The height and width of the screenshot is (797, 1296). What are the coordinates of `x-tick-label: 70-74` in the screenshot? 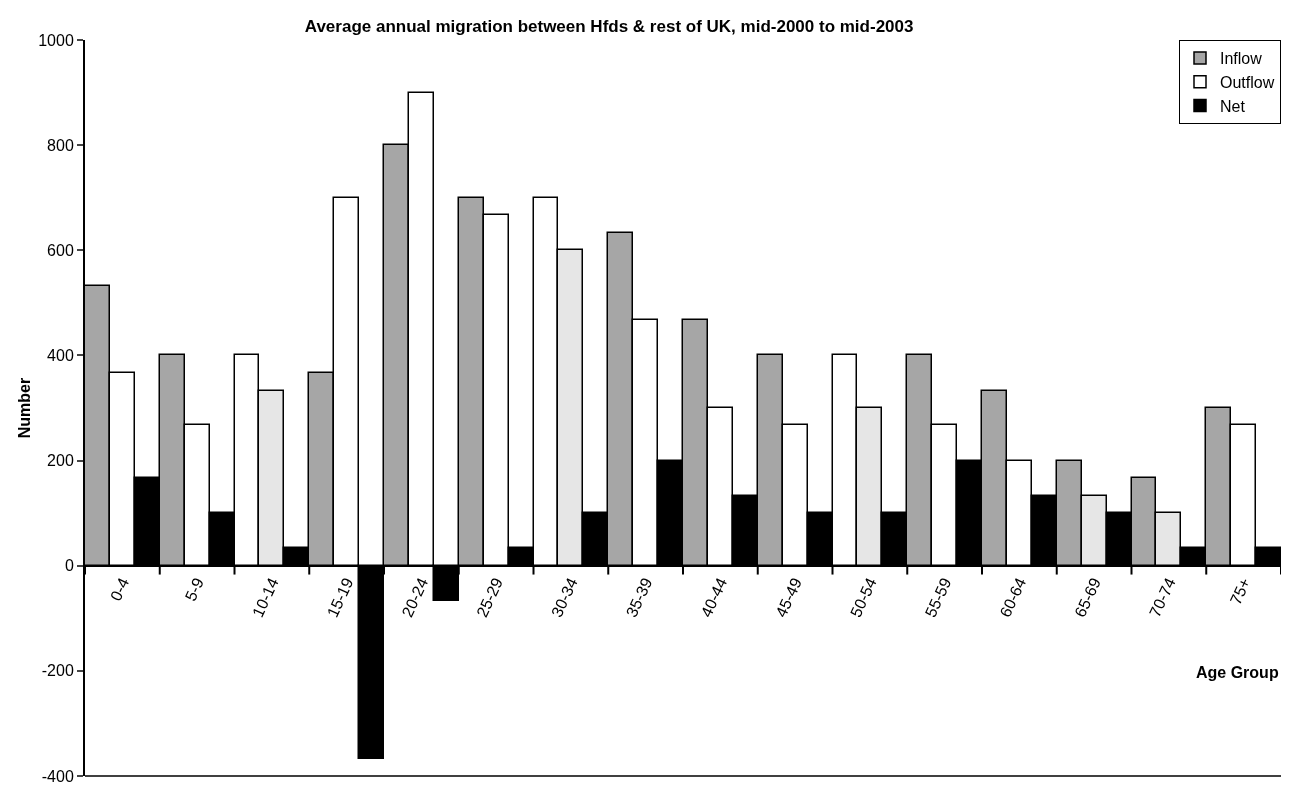 It's located at (1162, 597).